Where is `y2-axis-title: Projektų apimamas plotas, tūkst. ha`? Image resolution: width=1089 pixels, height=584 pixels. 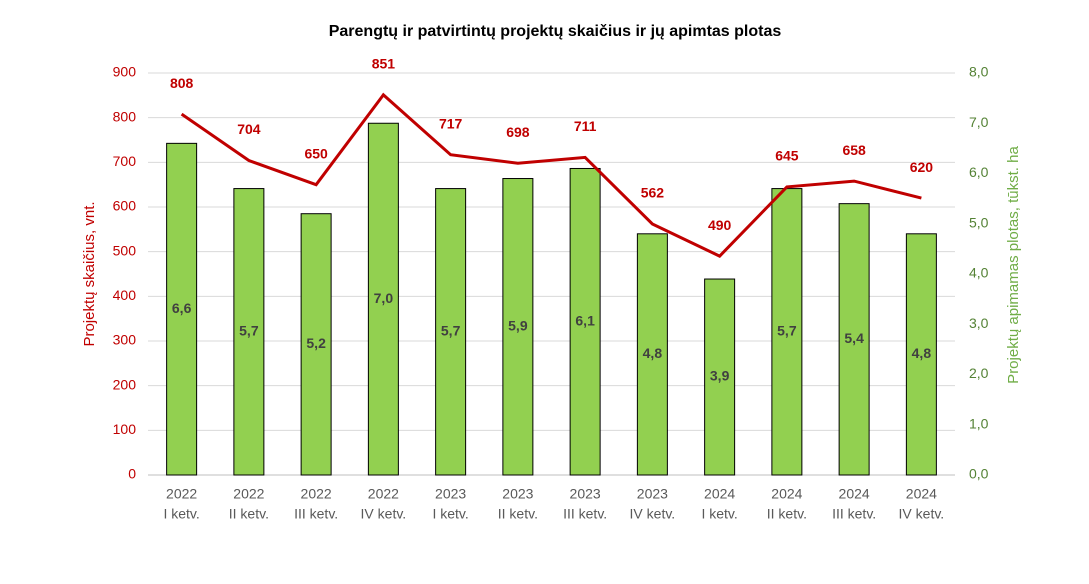 y2-axis-title: Projektų apimamas plotas, tūkst. ha is located at coordinates (1013, 265).